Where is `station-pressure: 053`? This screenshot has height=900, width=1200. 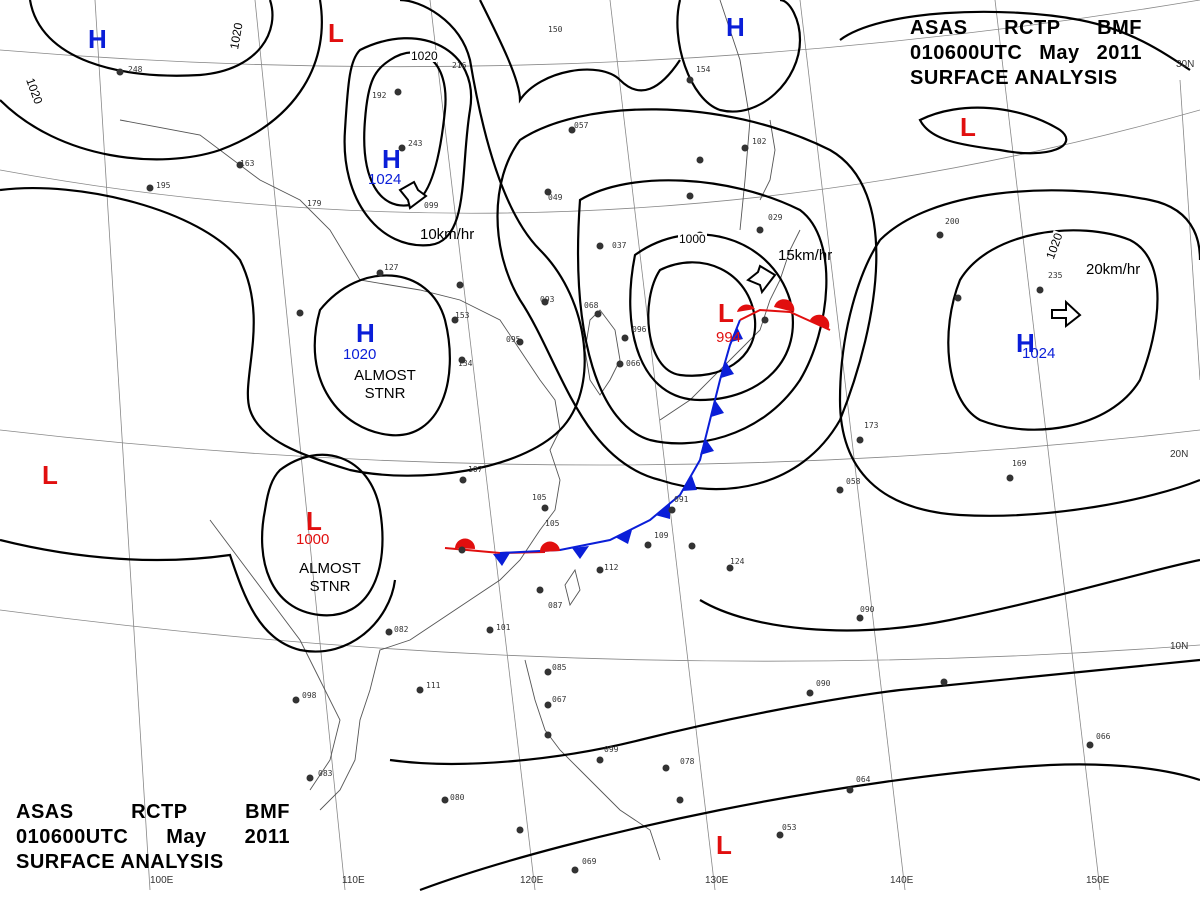
station-pressure: 053 is located at coordinates (789, 827).